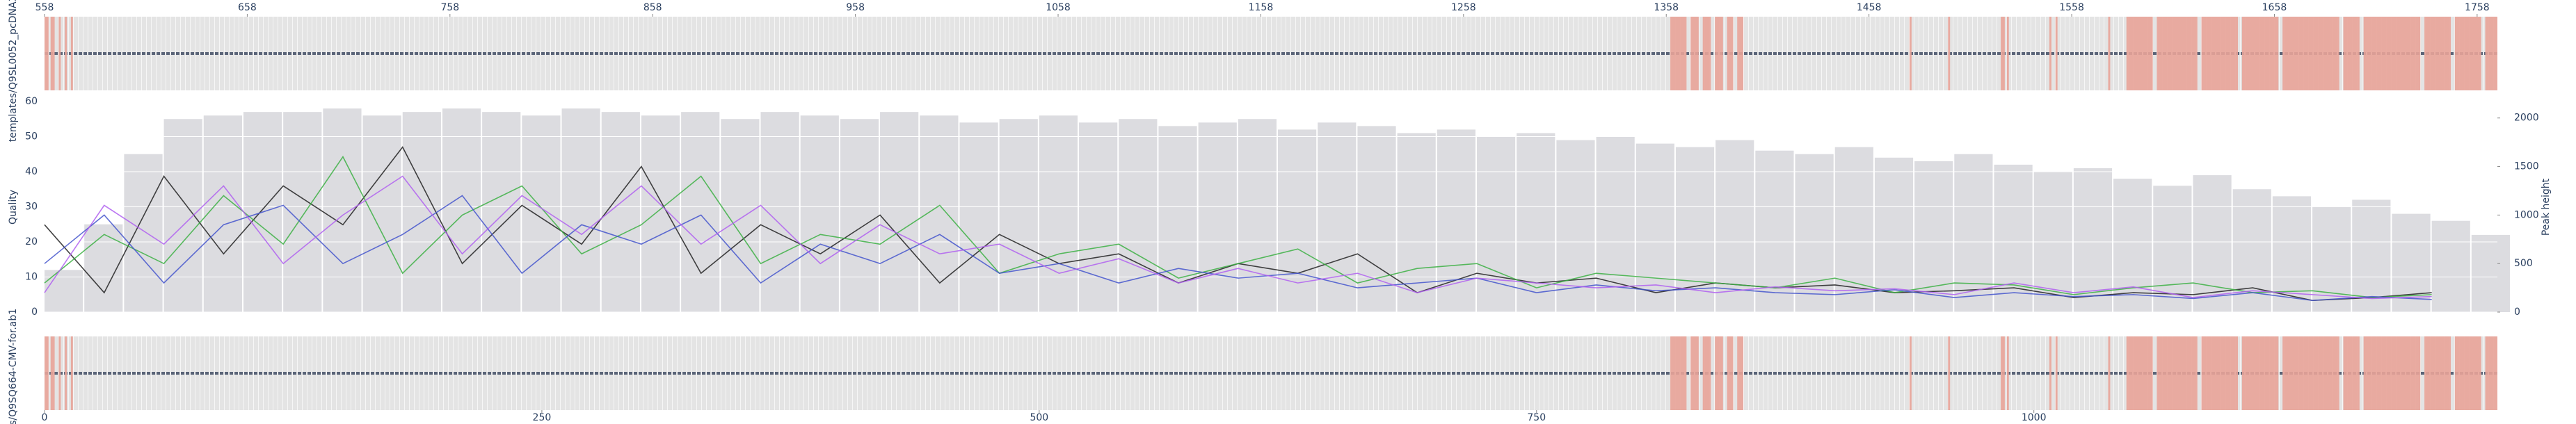 The image size is (2576, 424). What do you see at coordinates (2477, 7) in the screenshot?
I see `top-tick-label: 1758` at bounding box center [2477, 7].